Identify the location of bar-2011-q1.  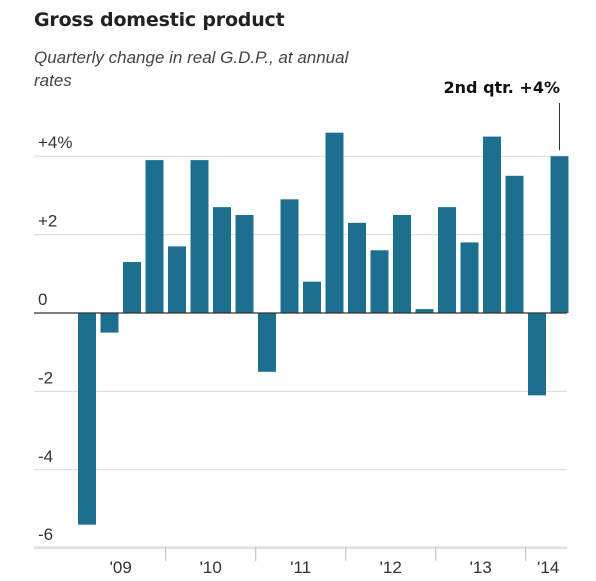
(267, 342).